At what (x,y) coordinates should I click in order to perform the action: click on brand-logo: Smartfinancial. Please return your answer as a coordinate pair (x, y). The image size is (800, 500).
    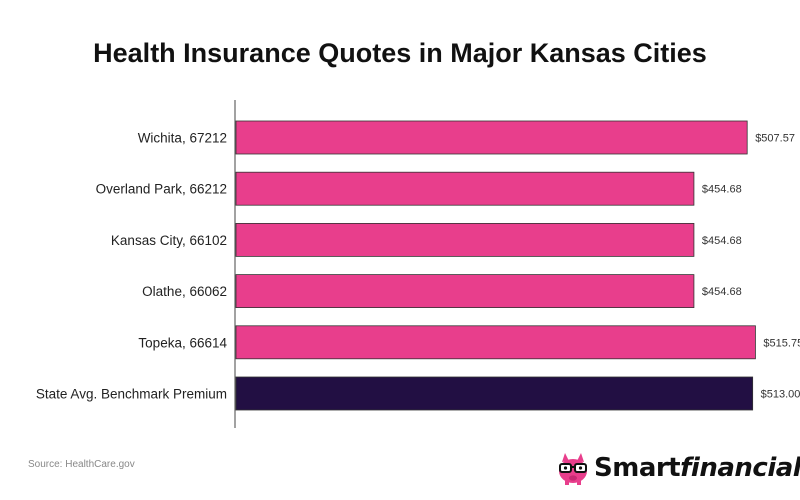
    Looking at the image, I should click on (678, 468).